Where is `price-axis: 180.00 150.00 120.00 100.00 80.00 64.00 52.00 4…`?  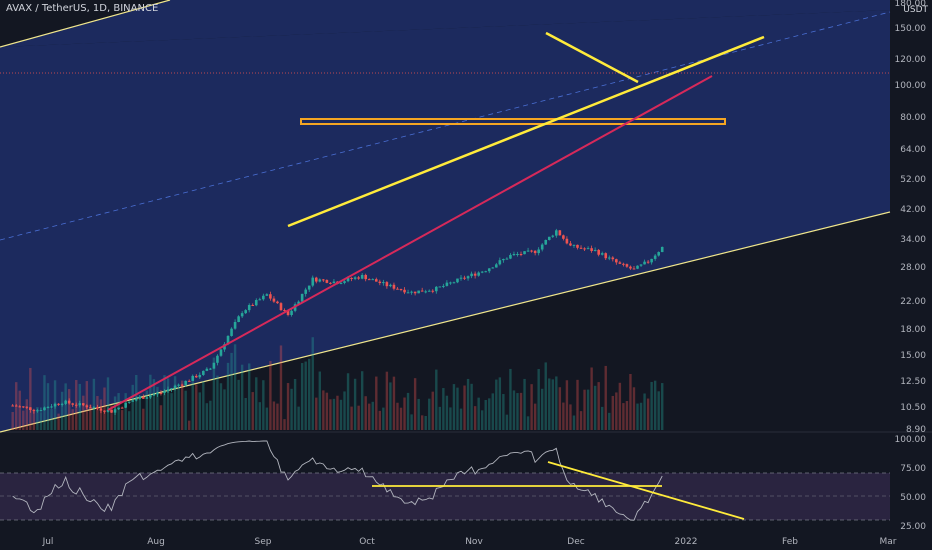 price-axis: 180.00 150.00 120.00 100.00 80.00 64.00 52.00 4… is located at coordinates (911, 217).